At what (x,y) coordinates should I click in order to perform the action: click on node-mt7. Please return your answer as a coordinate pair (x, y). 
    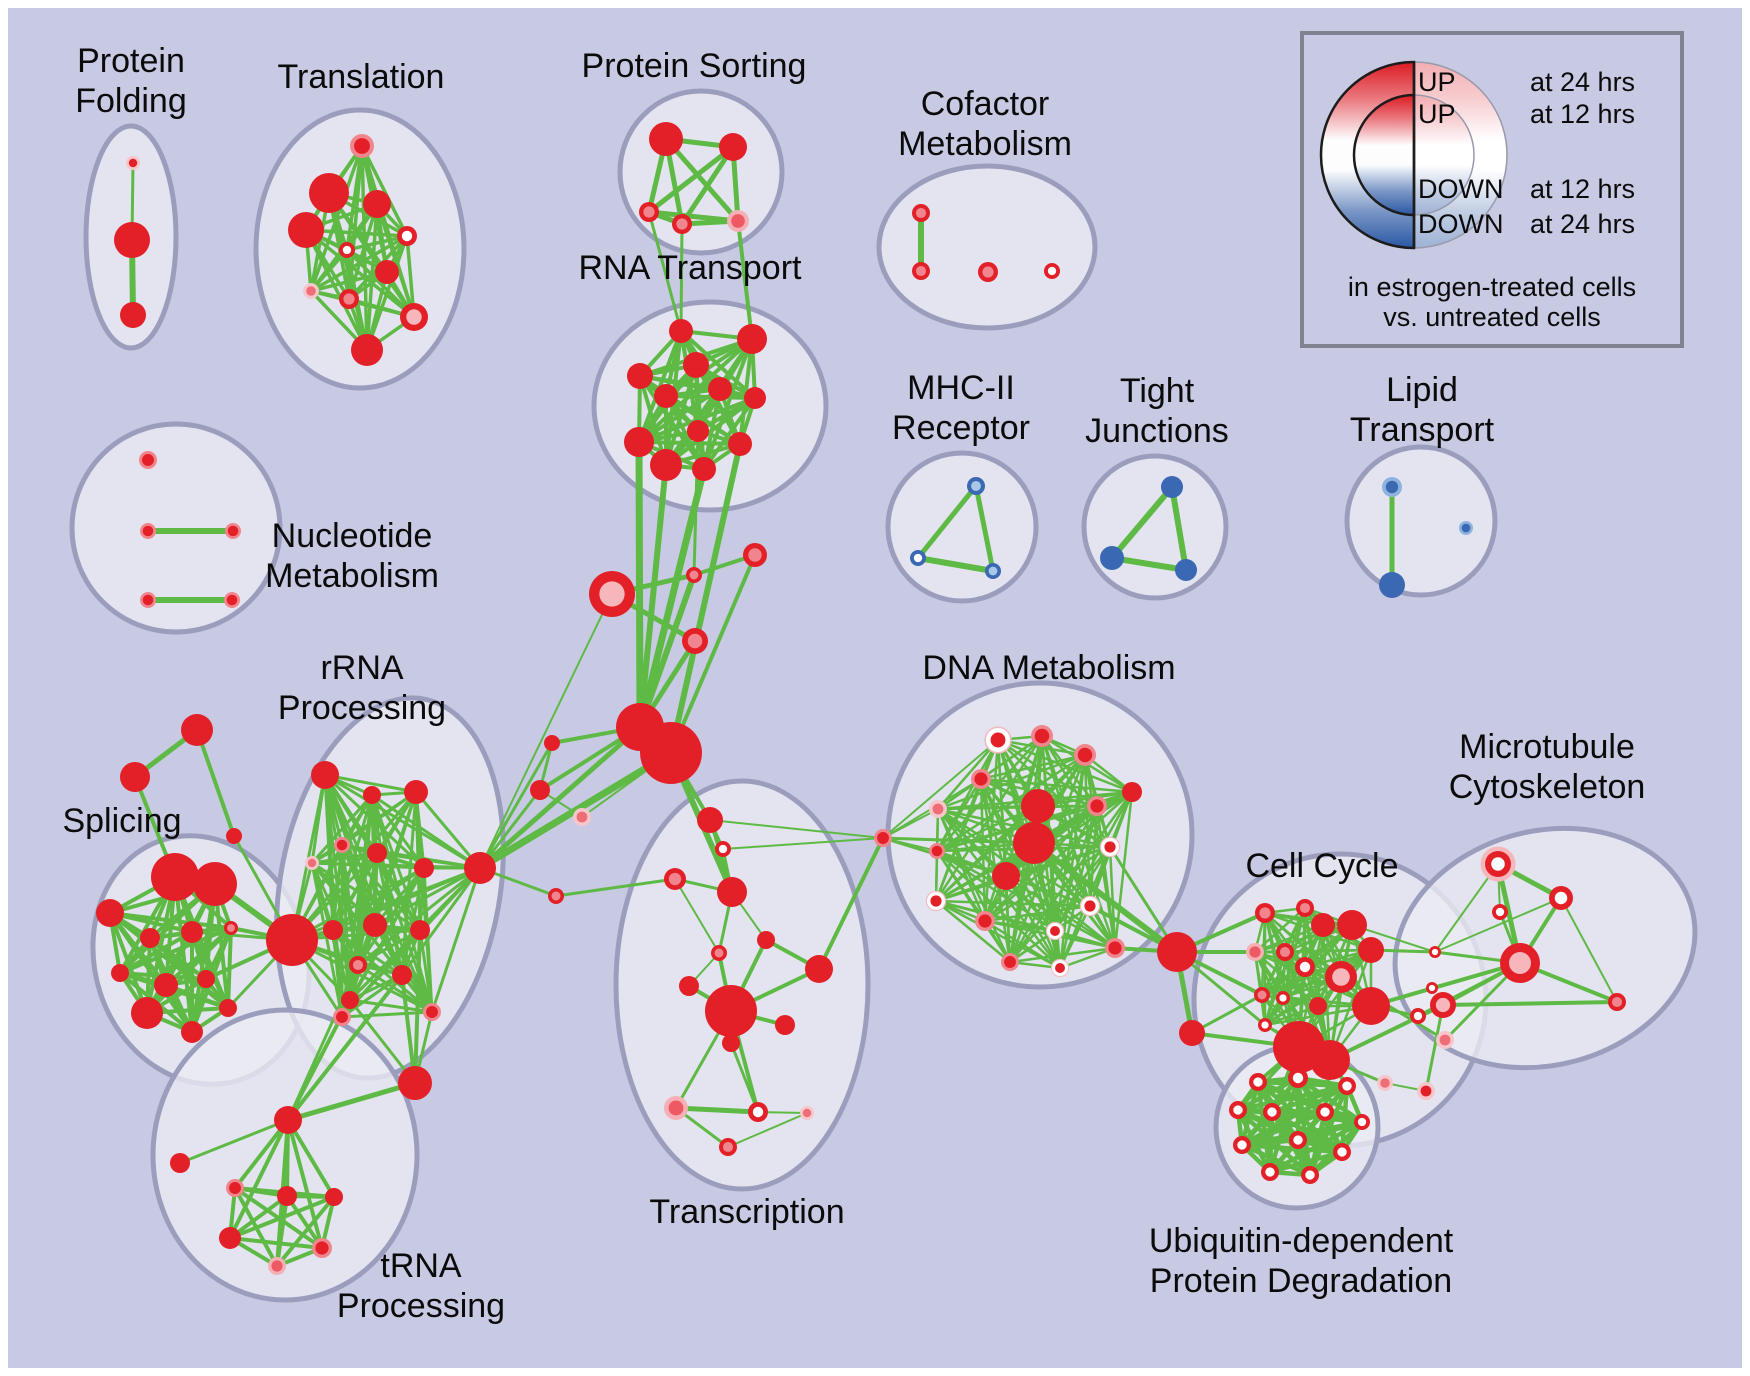
    Looking at the image, I should click on (1418, 1016).